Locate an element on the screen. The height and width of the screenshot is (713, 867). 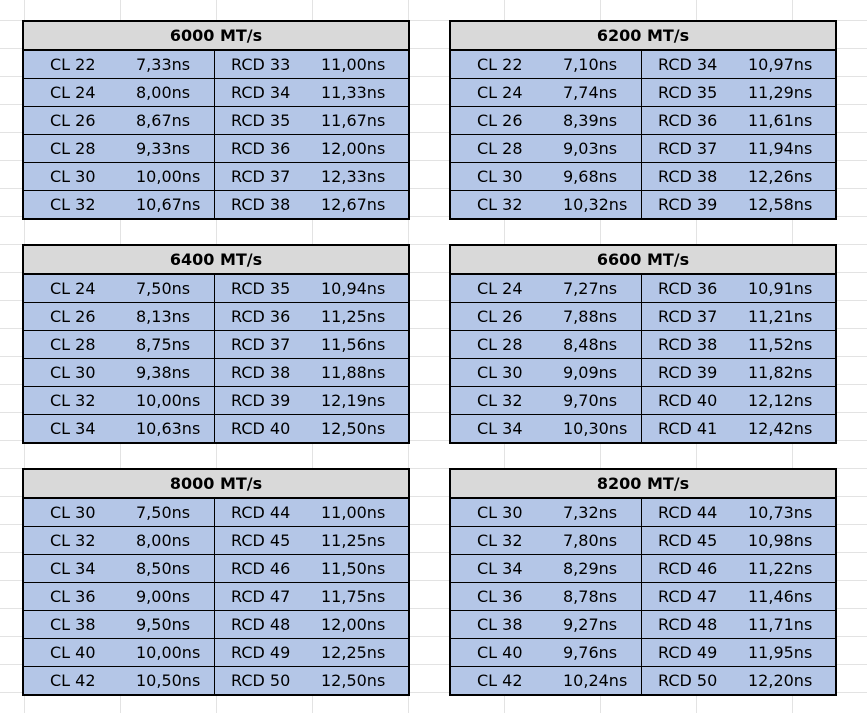
cl-ns-cell: 9,27ns is located at coordinates (590, 624).